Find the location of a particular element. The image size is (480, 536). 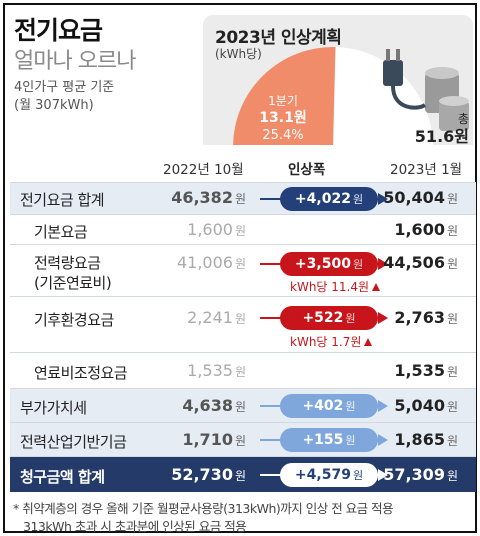

q1-label-group: 1분기 13.1원 25.4% is located at coordinates (283, 118).